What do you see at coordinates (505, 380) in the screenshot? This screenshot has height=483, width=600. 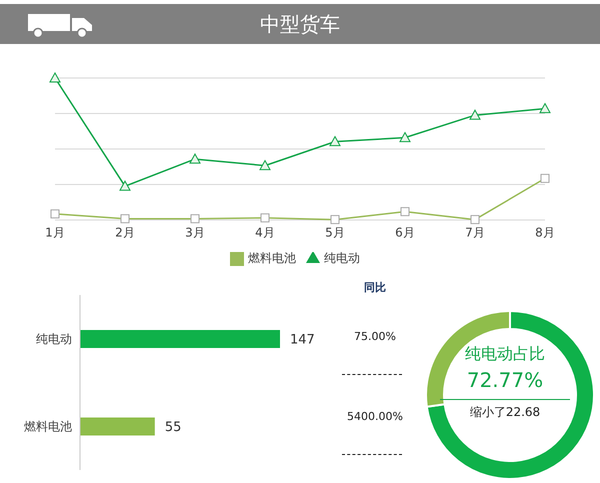 I see `text: 72.77%` at bounding box center [505, 380].